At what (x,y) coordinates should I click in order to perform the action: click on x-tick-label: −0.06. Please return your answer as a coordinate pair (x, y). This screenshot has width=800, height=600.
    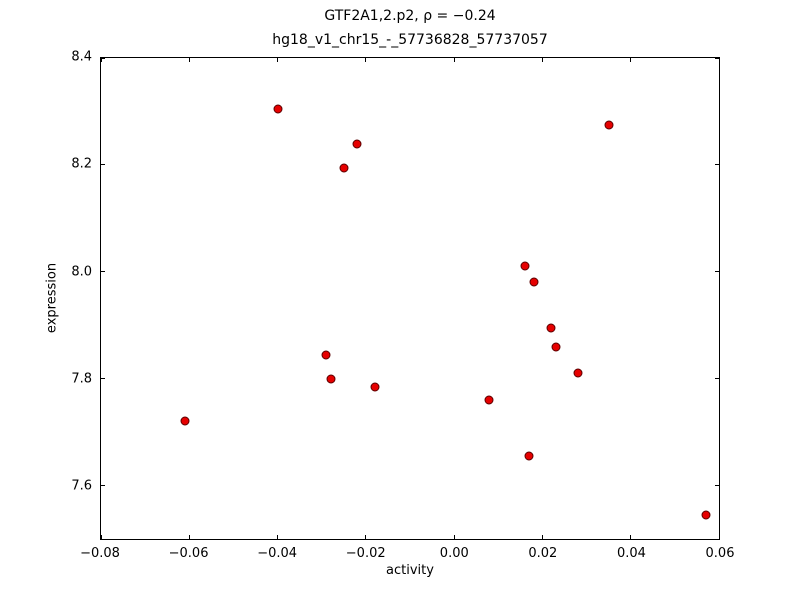
    Looking at the image, I should click on (188, 553).